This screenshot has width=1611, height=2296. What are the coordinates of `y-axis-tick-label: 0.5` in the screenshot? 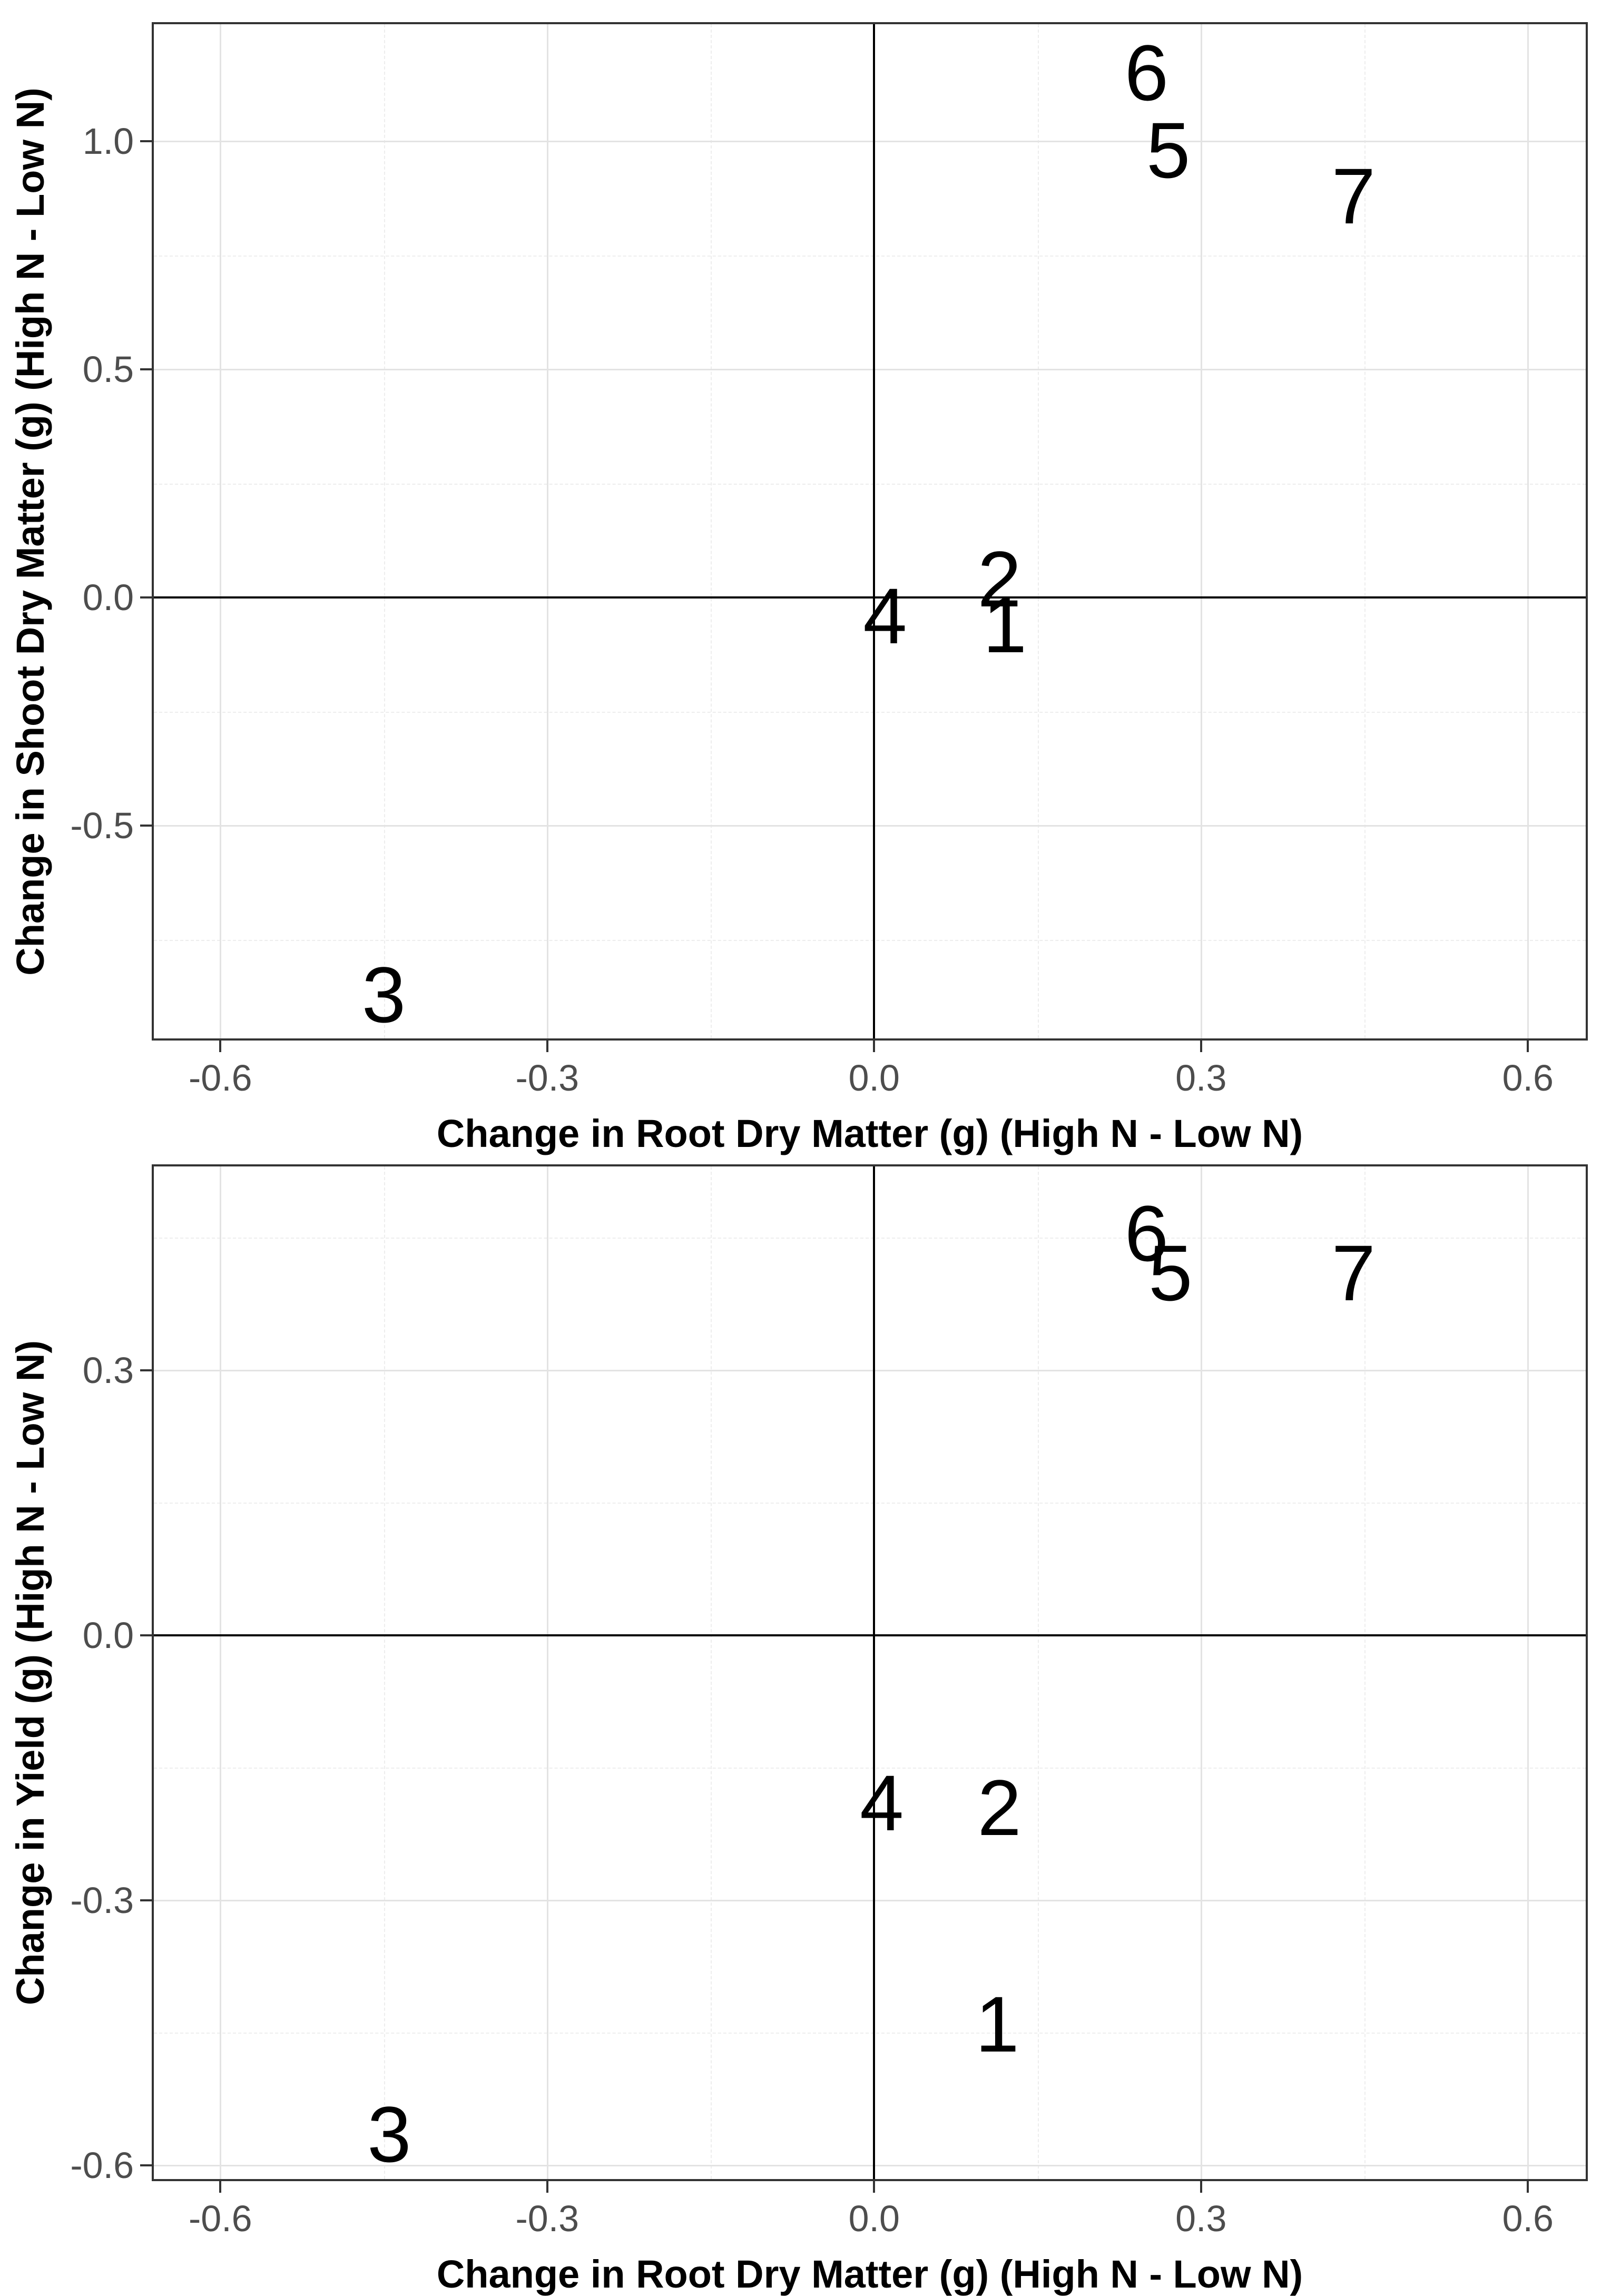 It's located at (108, 369).